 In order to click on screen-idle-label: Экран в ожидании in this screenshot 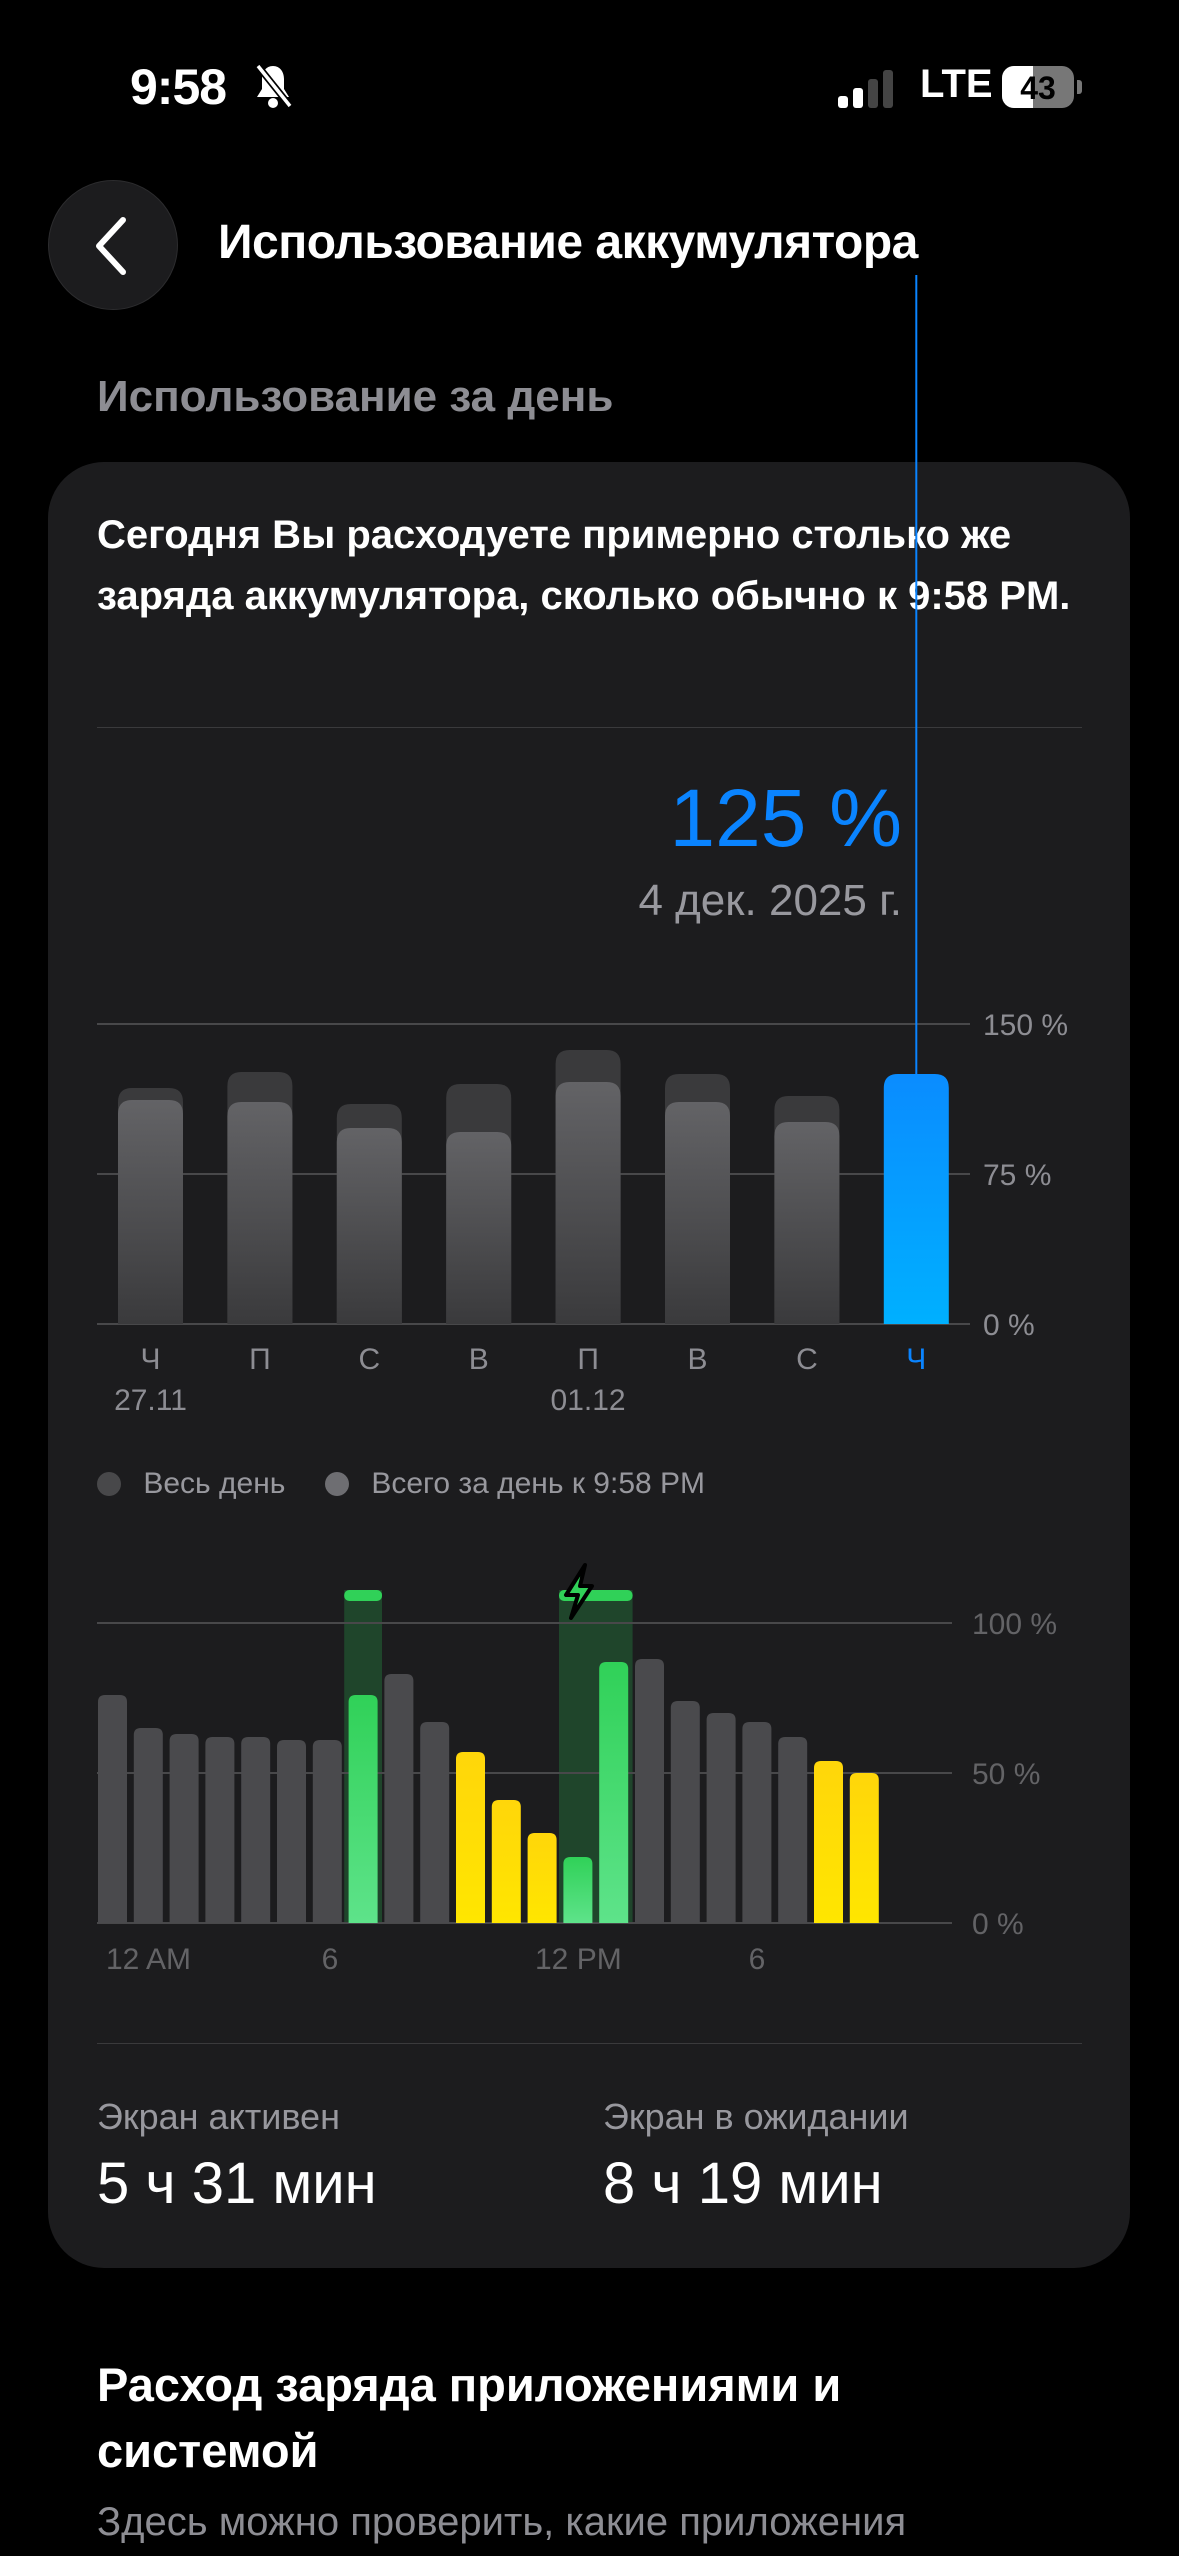, I will do `click(756, 2116)`.